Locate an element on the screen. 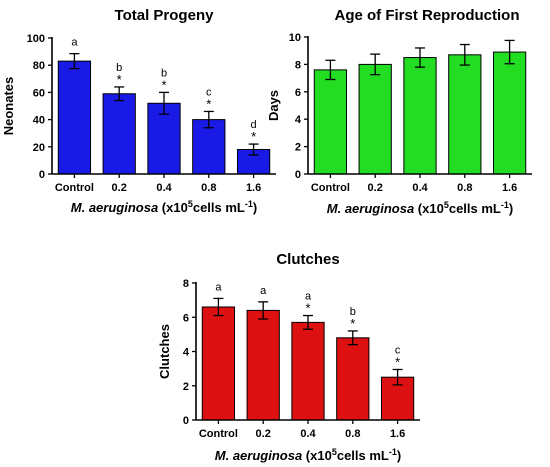 The image size is (550, 467). y-axis-label: Neonates is located at coordinates (8, 106).